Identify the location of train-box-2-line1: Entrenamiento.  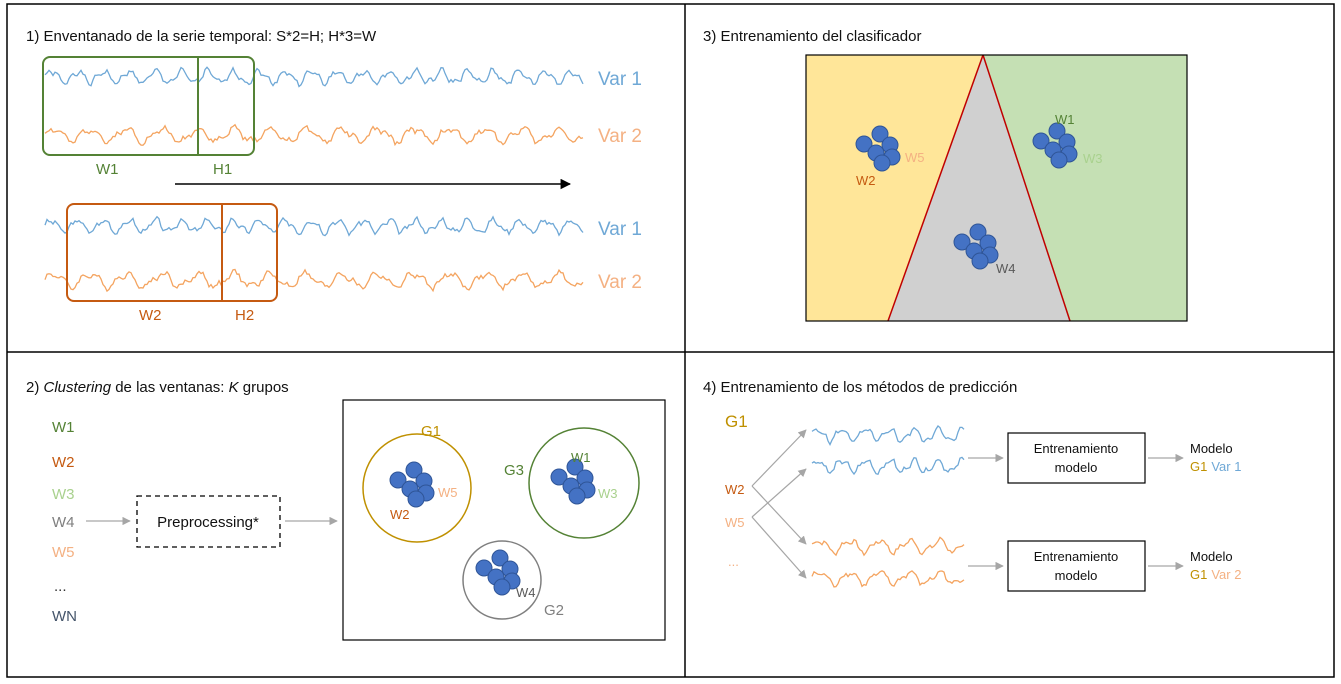
(1076, 556).